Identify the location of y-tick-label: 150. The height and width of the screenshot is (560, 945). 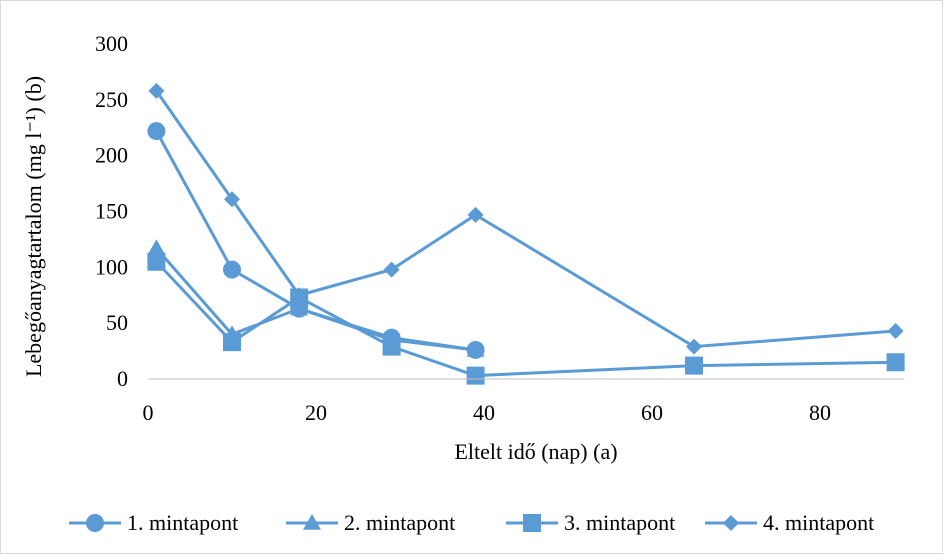
(111, 211).